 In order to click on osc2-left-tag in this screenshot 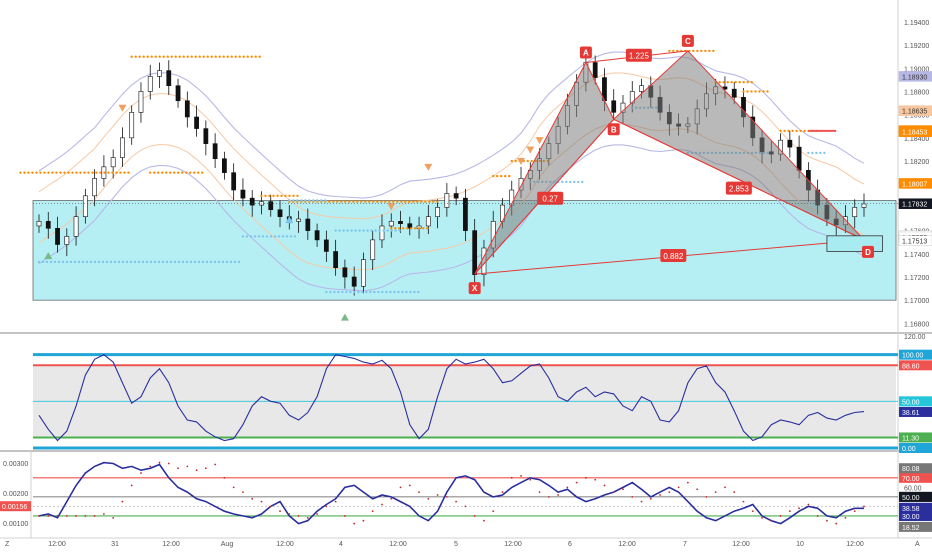, I will do `click(15, 506)`.